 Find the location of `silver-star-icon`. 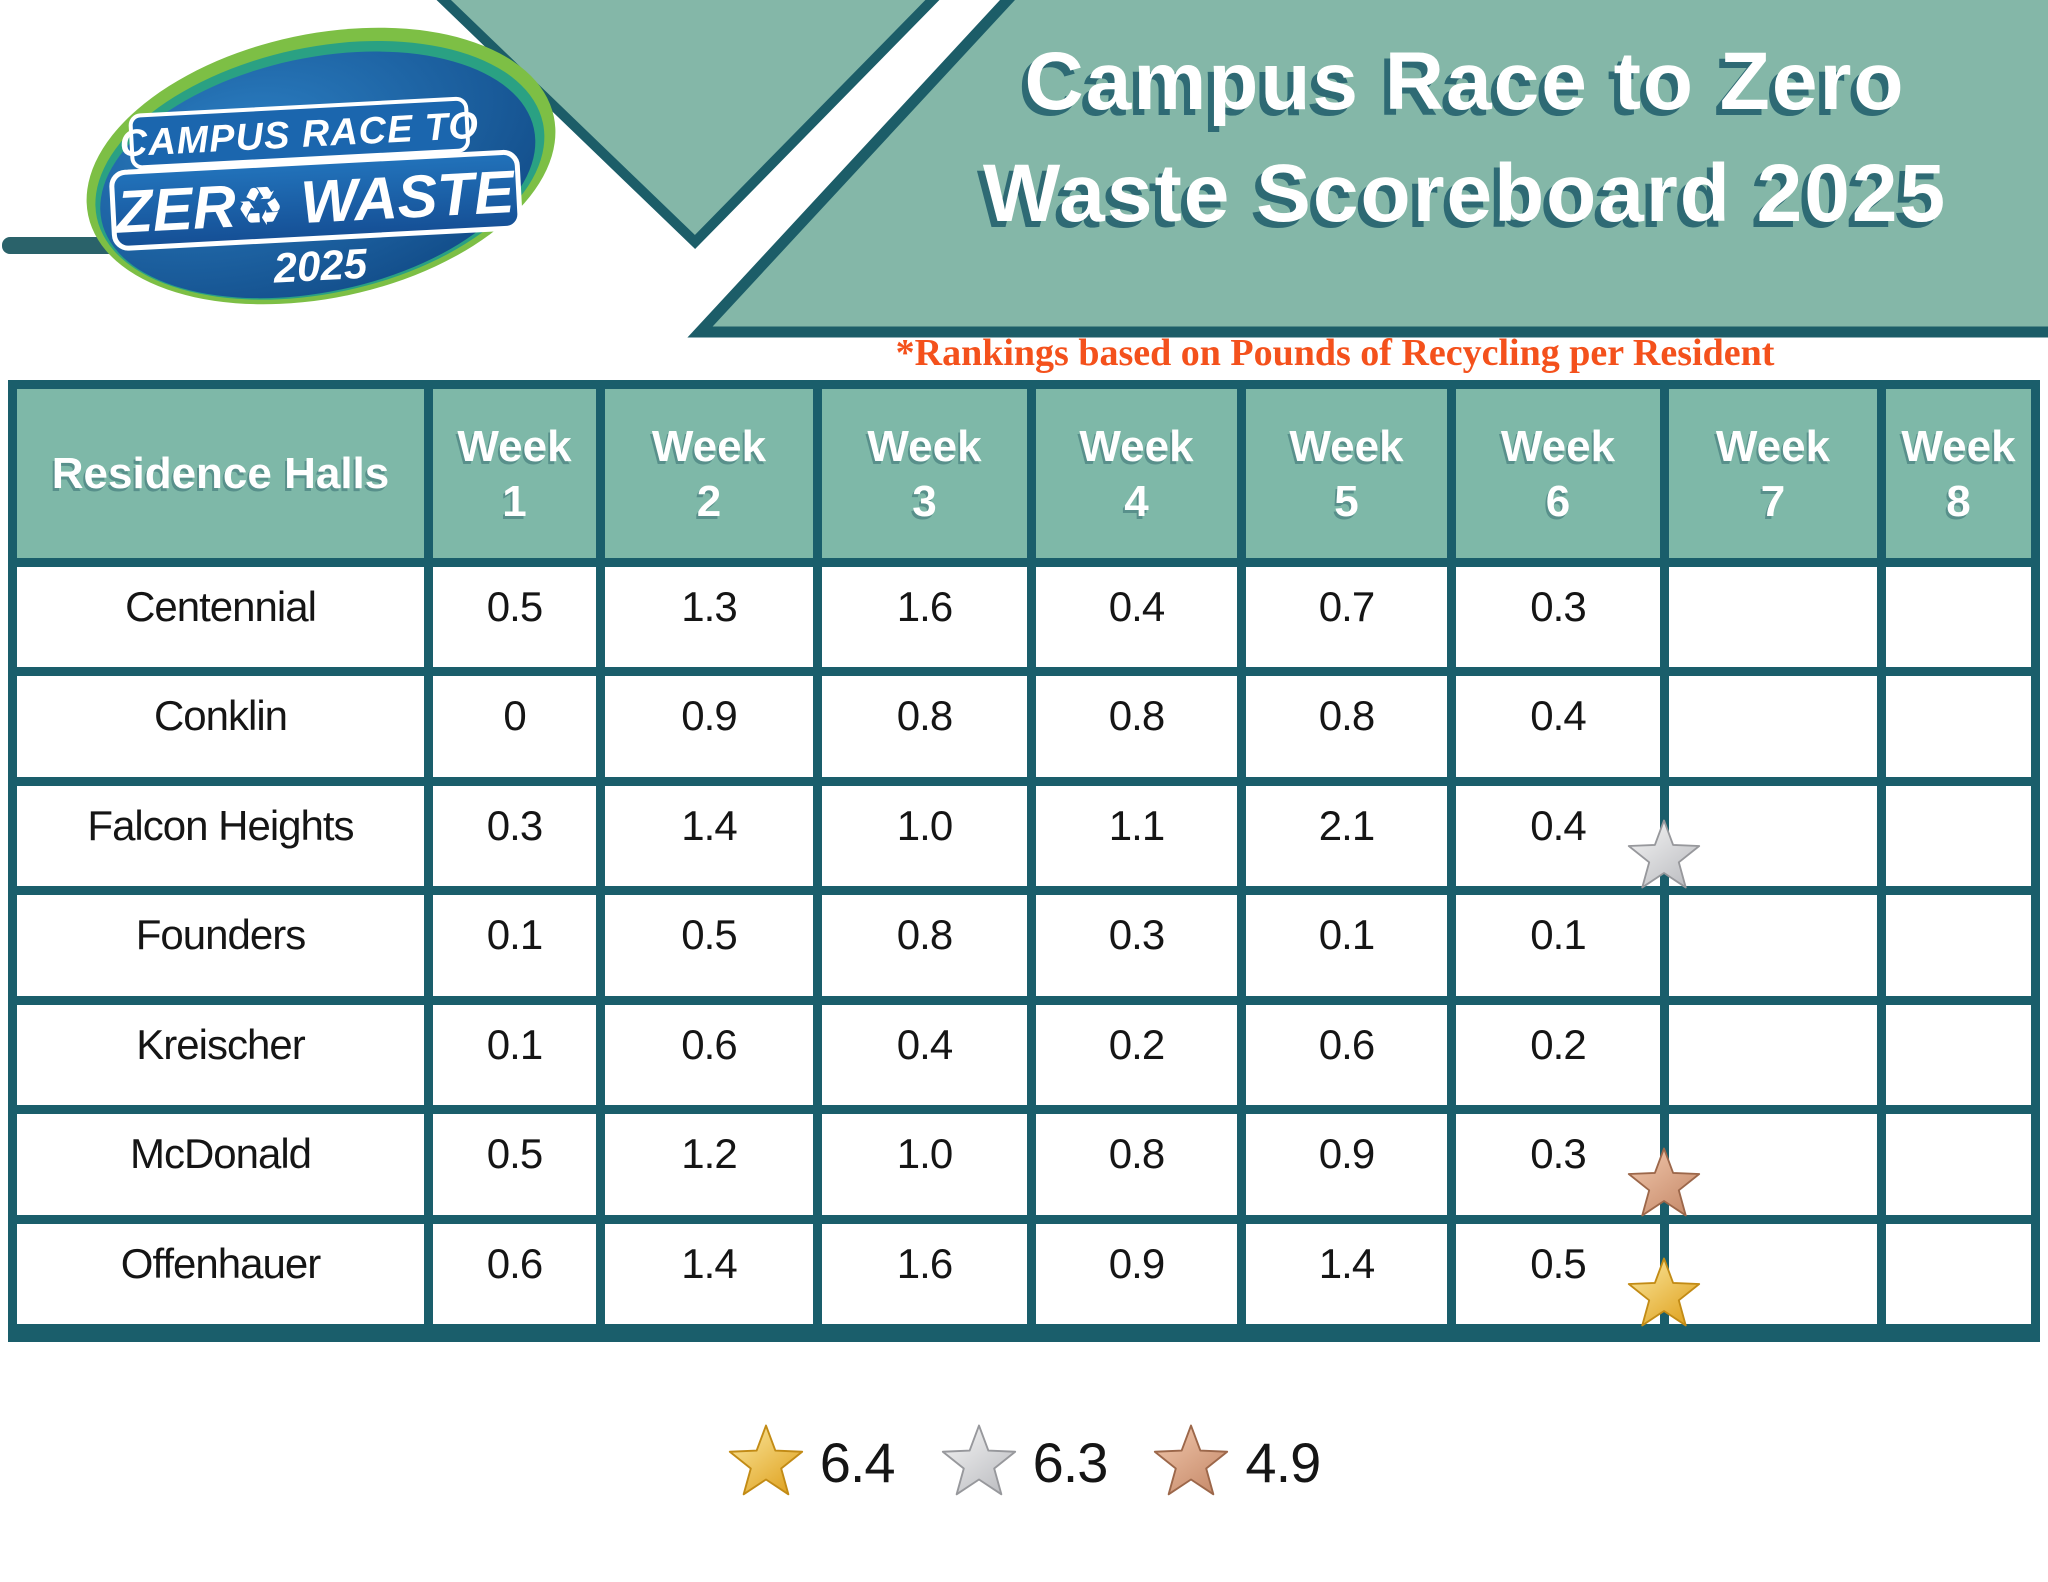

silver-star-icon is located at coordinates (978, 1460).